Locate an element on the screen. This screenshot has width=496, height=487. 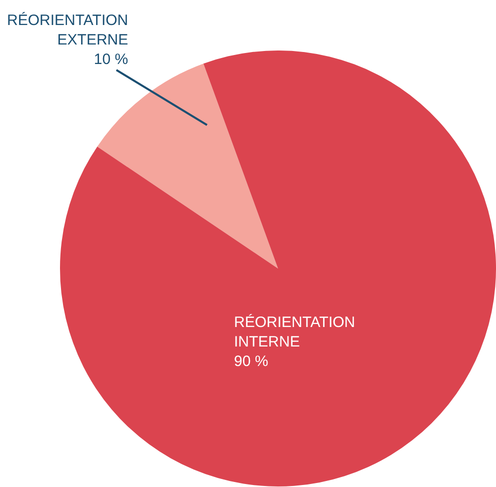
data-label: 90 % is located at coordinates (251, 361).